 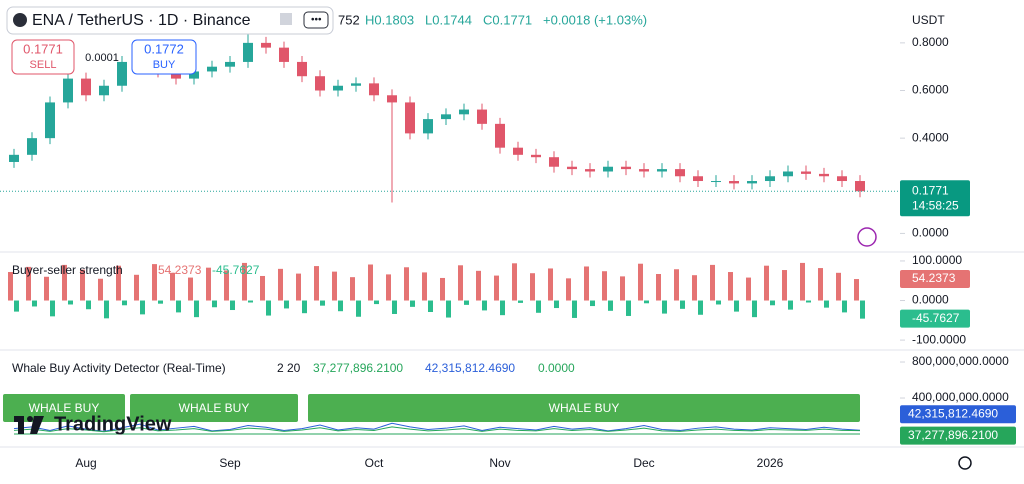 I want to click on last-price-box, so click(x=935, y=198).